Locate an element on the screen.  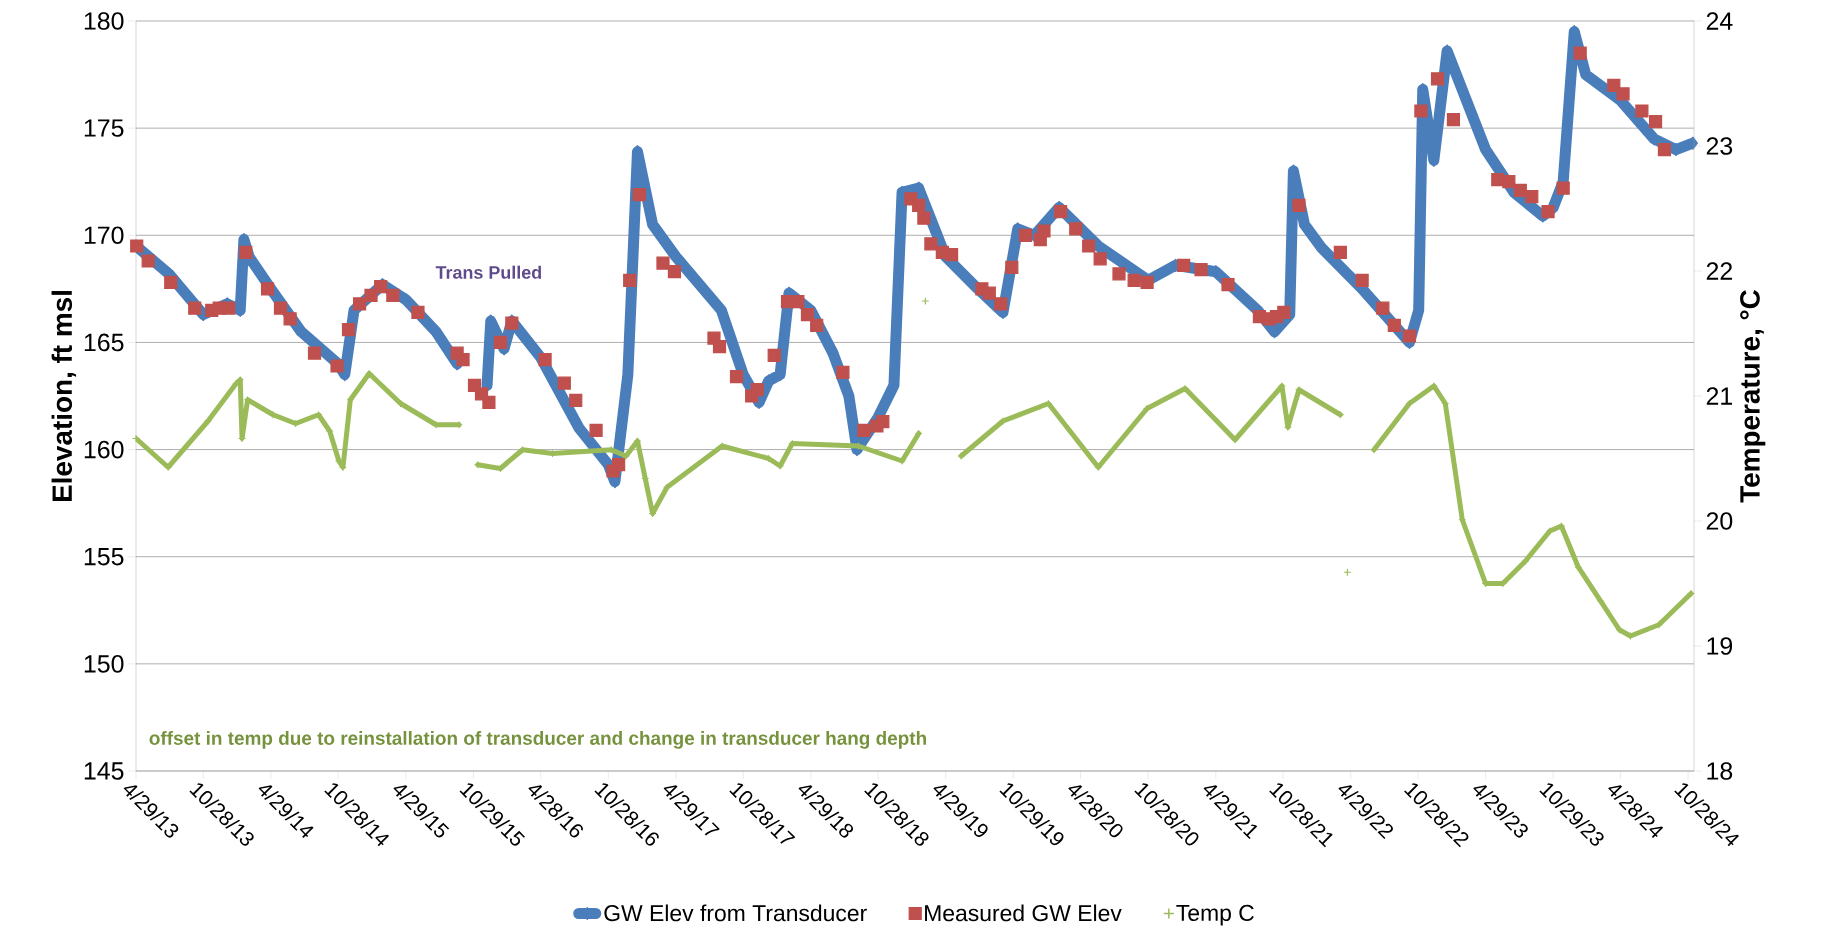
annotation: offset in temp due to reinstallation of transducer and change in transducer hang depth is located at coordinates (537, 740).